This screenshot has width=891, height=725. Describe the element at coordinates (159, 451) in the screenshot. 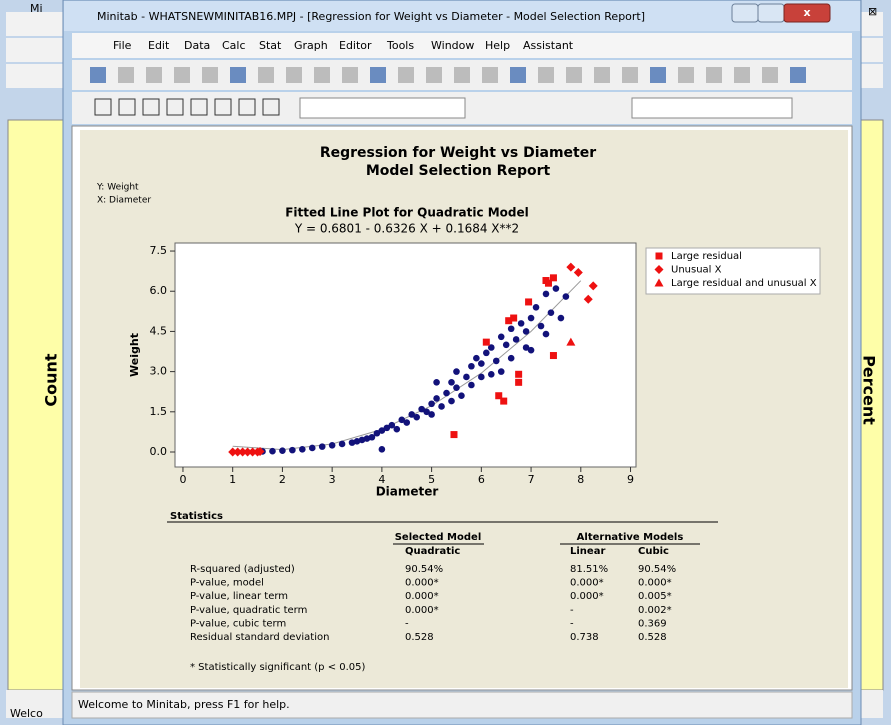

I see `y-tick-label: 0.0` at that location.